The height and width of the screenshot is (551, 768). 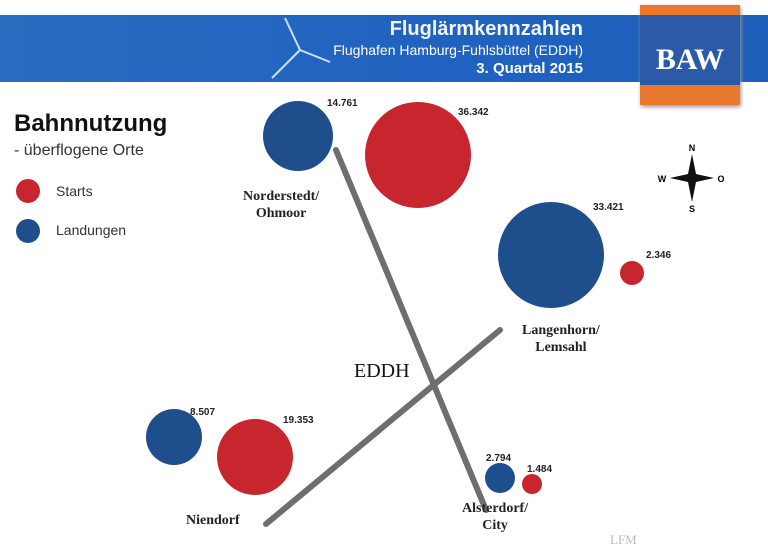 What do you see at coordinates (213, 520) in the screenshot?
I see `place-niendorf: Niendorf` at bounding box center [213, 520].